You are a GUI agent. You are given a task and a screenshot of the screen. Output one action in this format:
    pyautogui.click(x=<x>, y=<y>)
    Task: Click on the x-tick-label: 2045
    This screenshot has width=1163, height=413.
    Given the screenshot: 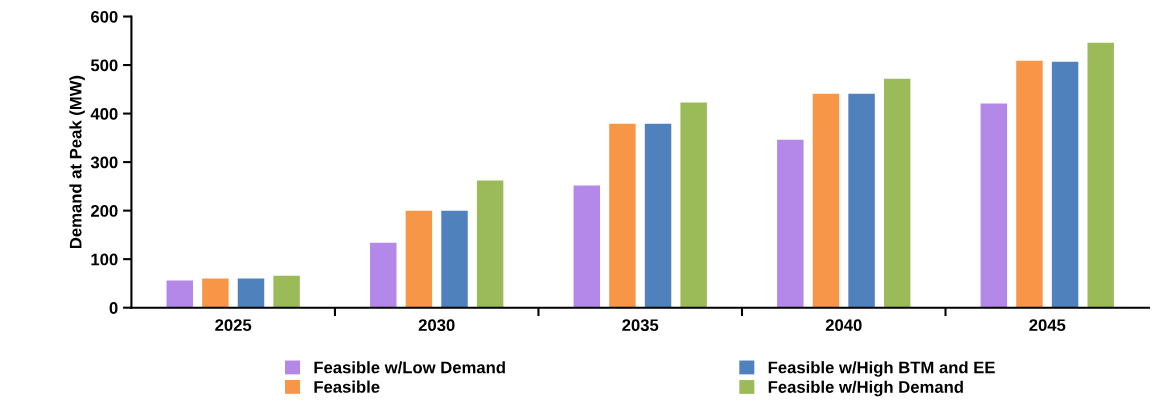 What is the action you would take?
    pyautogui.click(x=1047, y=325)
    